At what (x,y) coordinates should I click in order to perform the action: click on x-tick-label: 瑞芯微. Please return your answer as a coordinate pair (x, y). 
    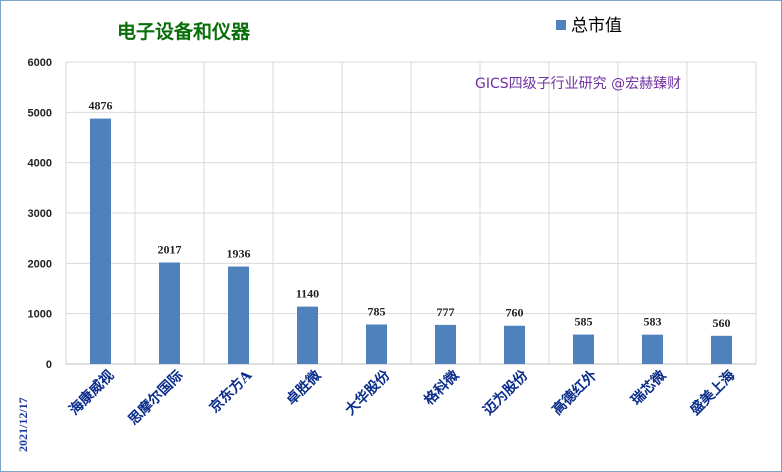
    Looking at the image, I should click on (649, 387).